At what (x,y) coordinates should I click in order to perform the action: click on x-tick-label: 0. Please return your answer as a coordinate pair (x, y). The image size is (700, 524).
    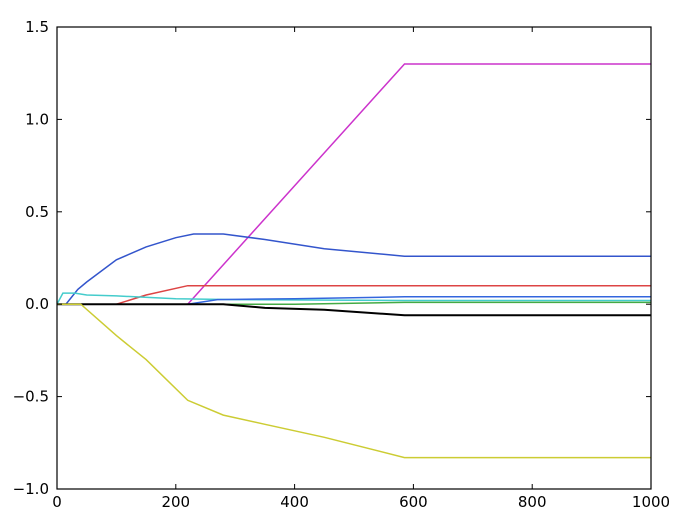
    Looking at the image, I should click on (57, 502).